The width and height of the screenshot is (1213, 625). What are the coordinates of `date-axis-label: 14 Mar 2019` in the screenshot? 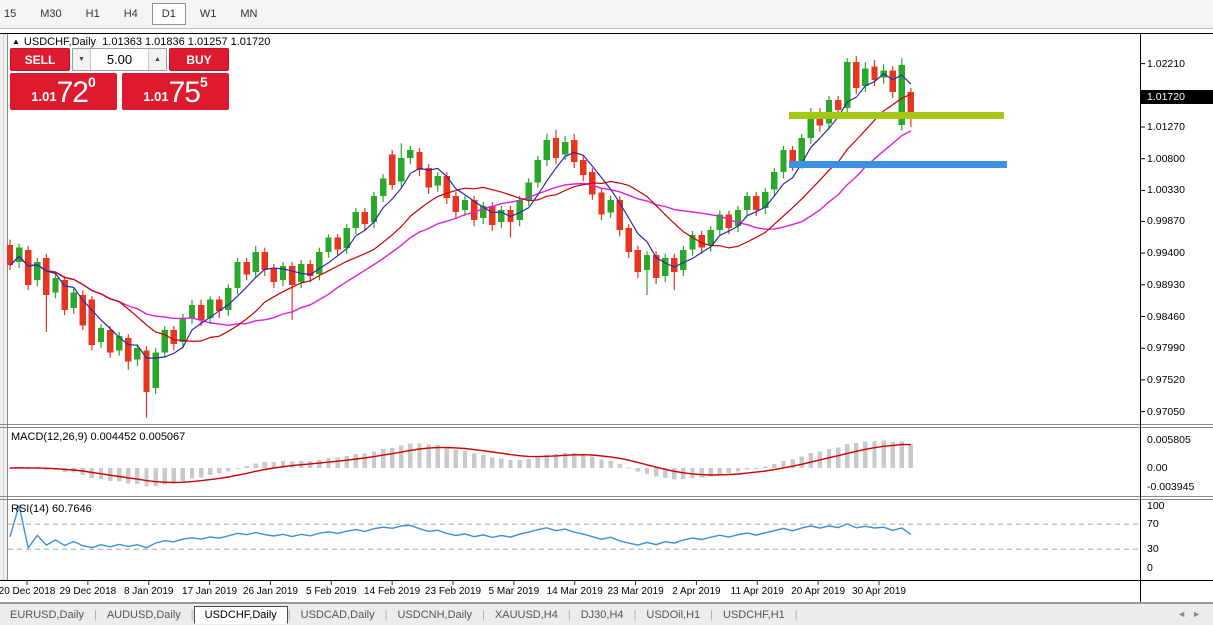 It's located at (574, 591).